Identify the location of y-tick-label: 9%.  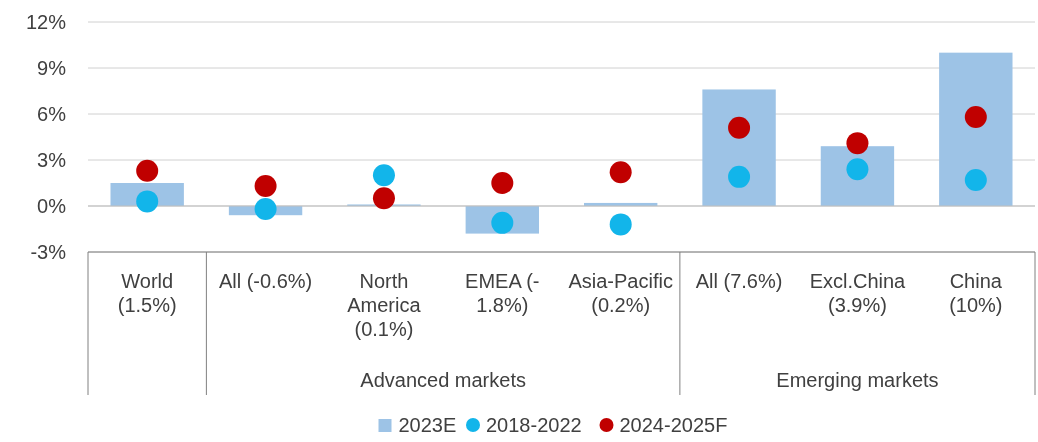
(52, 68).